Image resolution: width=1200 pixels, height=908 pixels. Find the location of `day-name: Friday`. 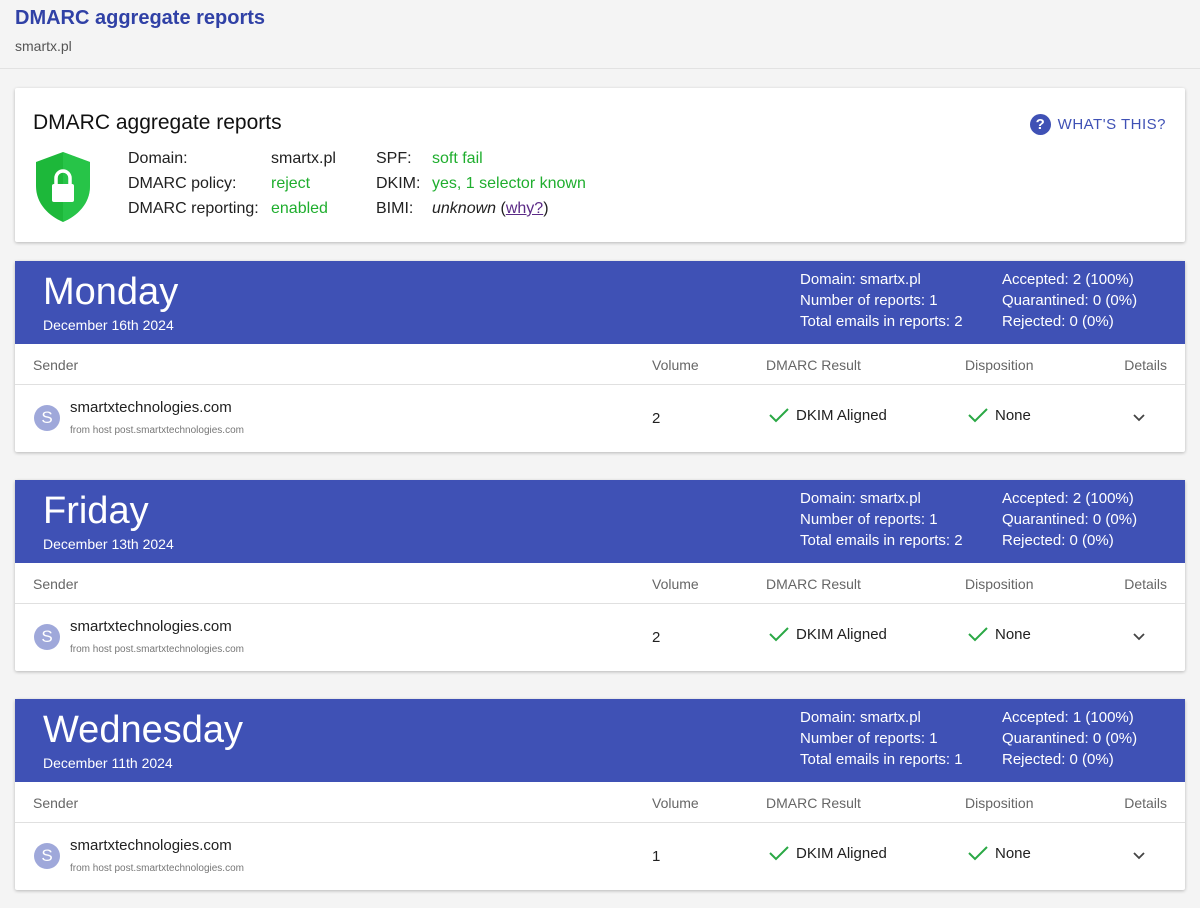

day-name: Friday is located at coordinates (96, 511).